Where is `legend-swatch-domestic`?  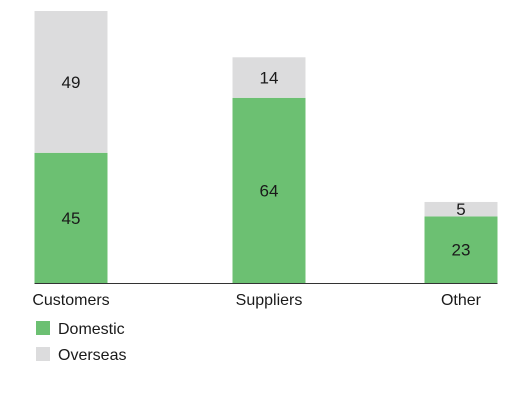
legend-swatch-domestic is located at coordinates (43, 328).